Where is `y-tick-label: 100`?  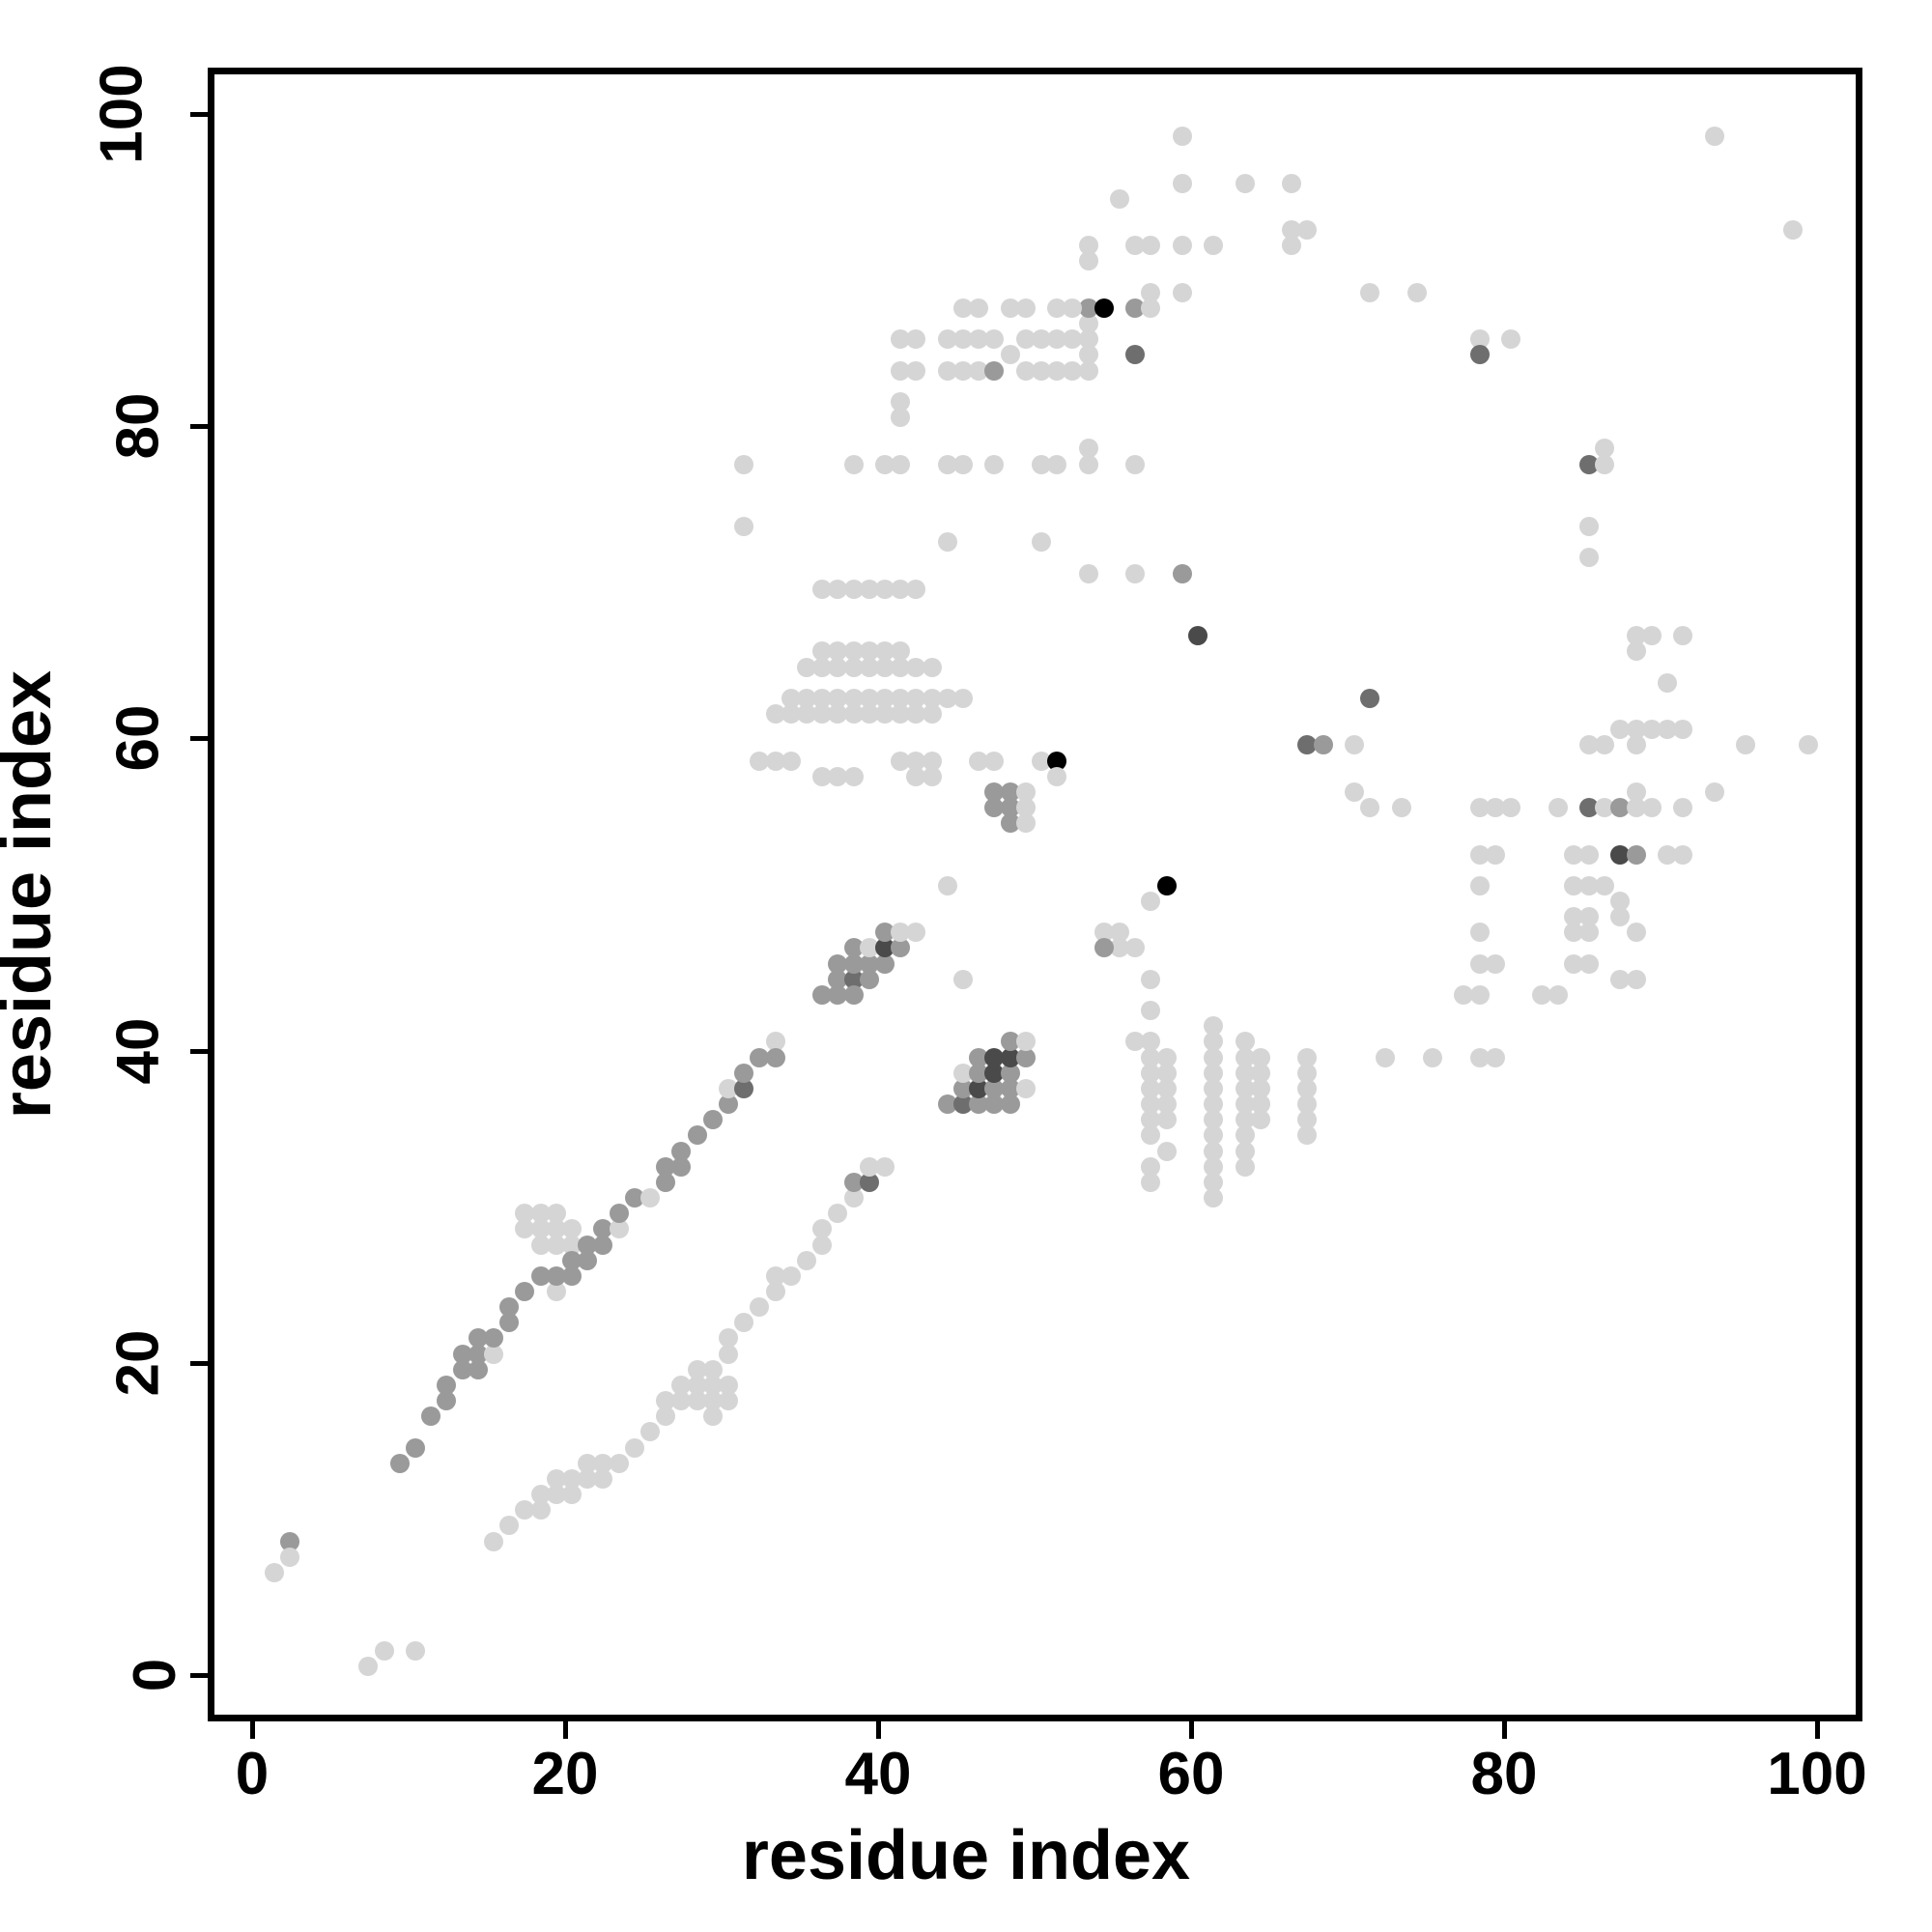 y-tick-label: 100 is located at coordinates (122, 113).